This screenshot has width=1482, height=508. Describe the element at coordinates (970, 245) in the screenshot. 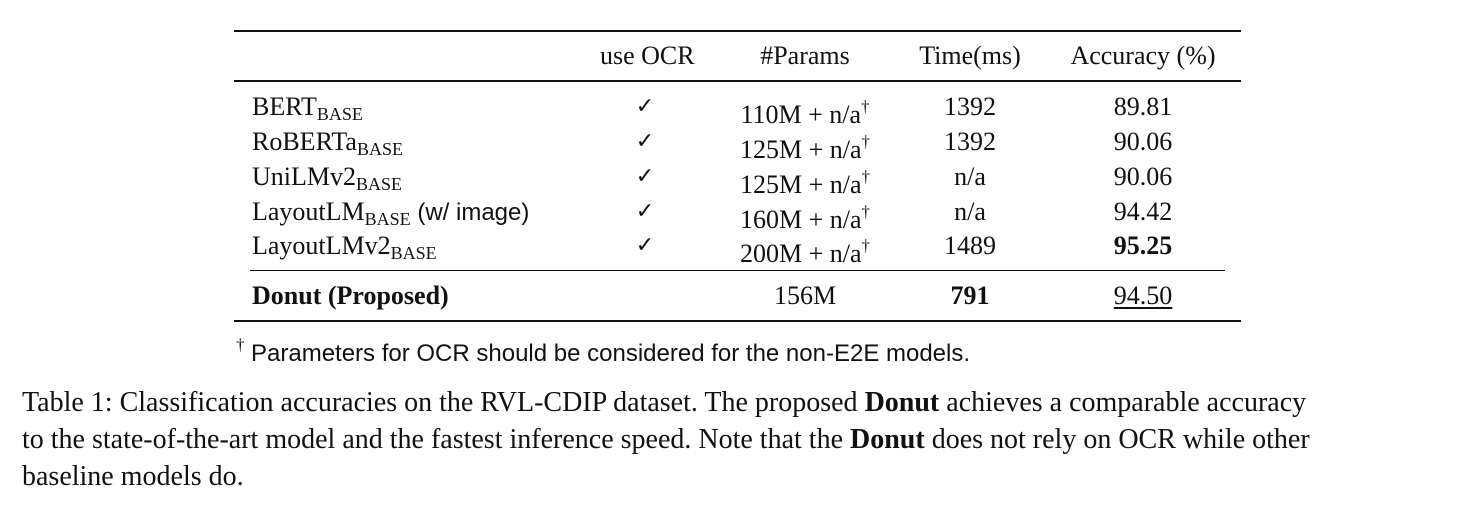

I see `table-row-time: 1489` at that location.